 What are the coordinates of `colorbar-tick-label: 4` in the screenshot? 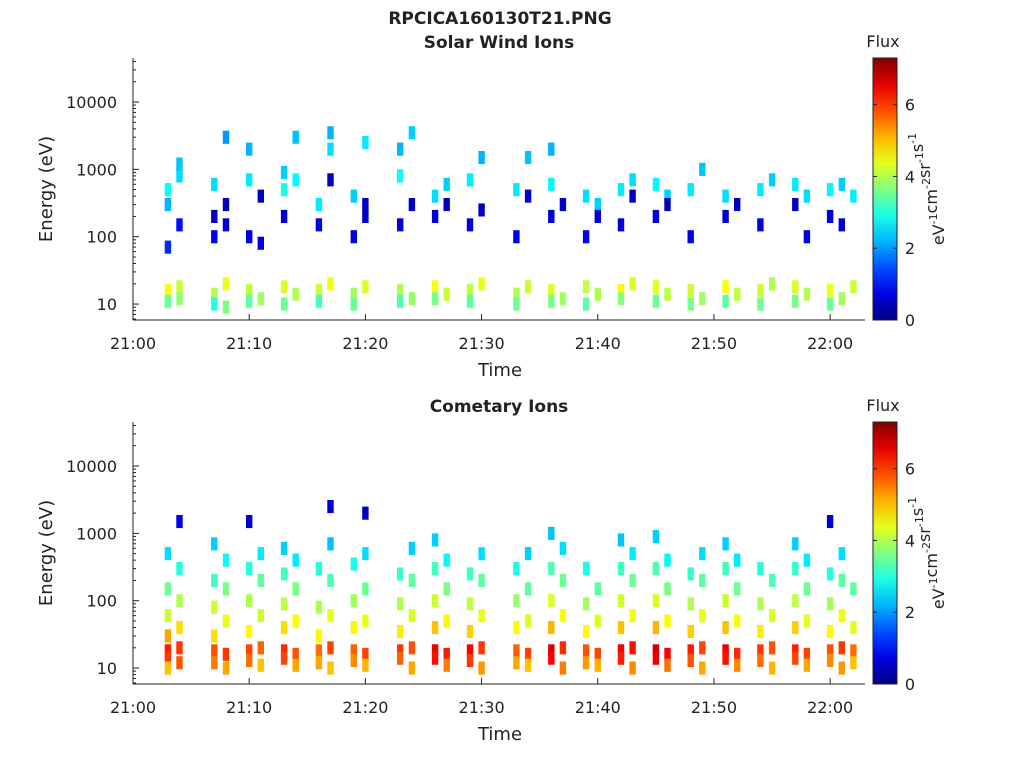 It's located at (910, 540).